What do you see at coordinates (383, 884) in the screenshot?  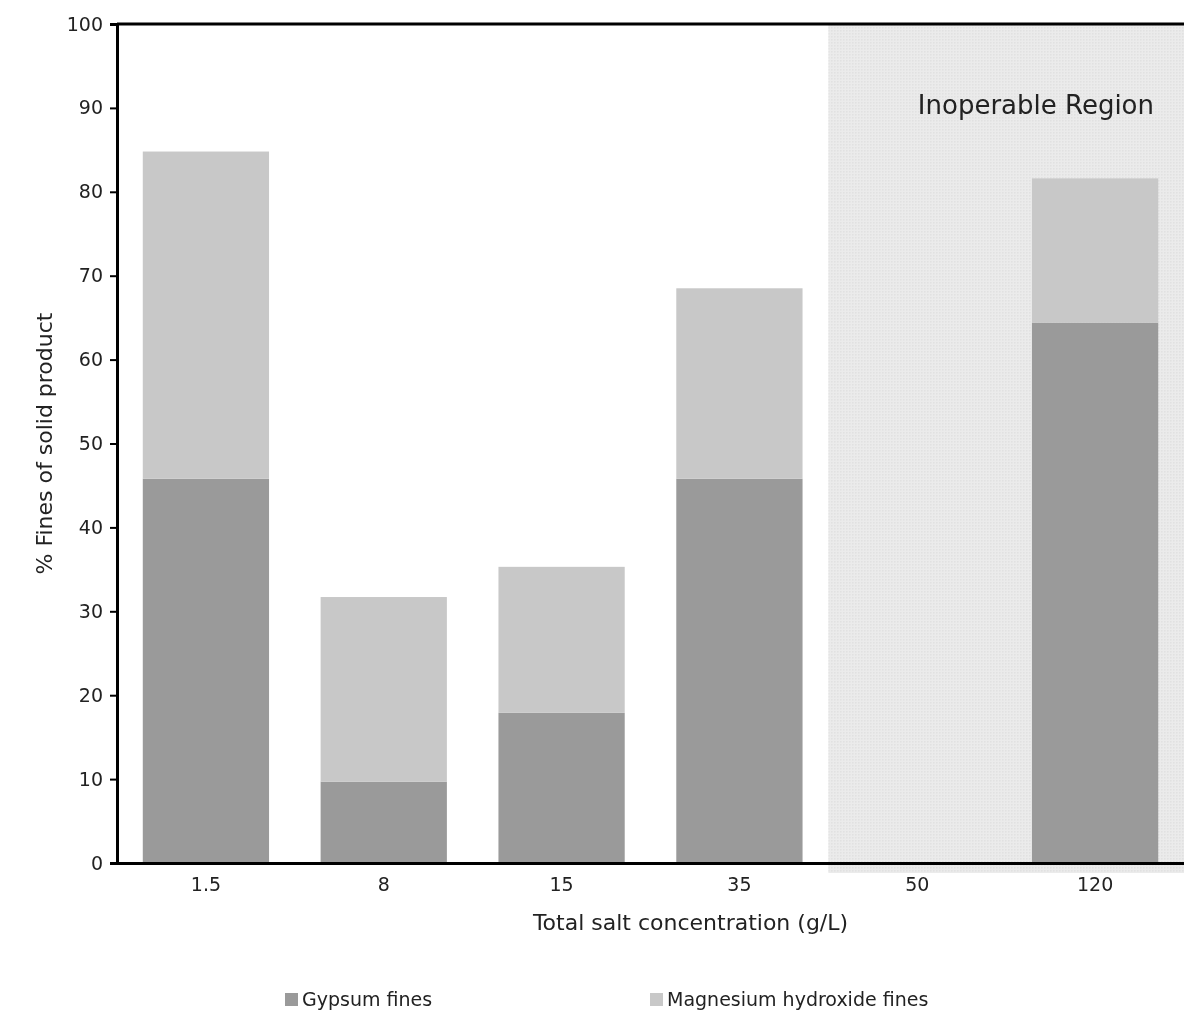 I see `x-tick-label: 8` at bounding box center [383, 884].